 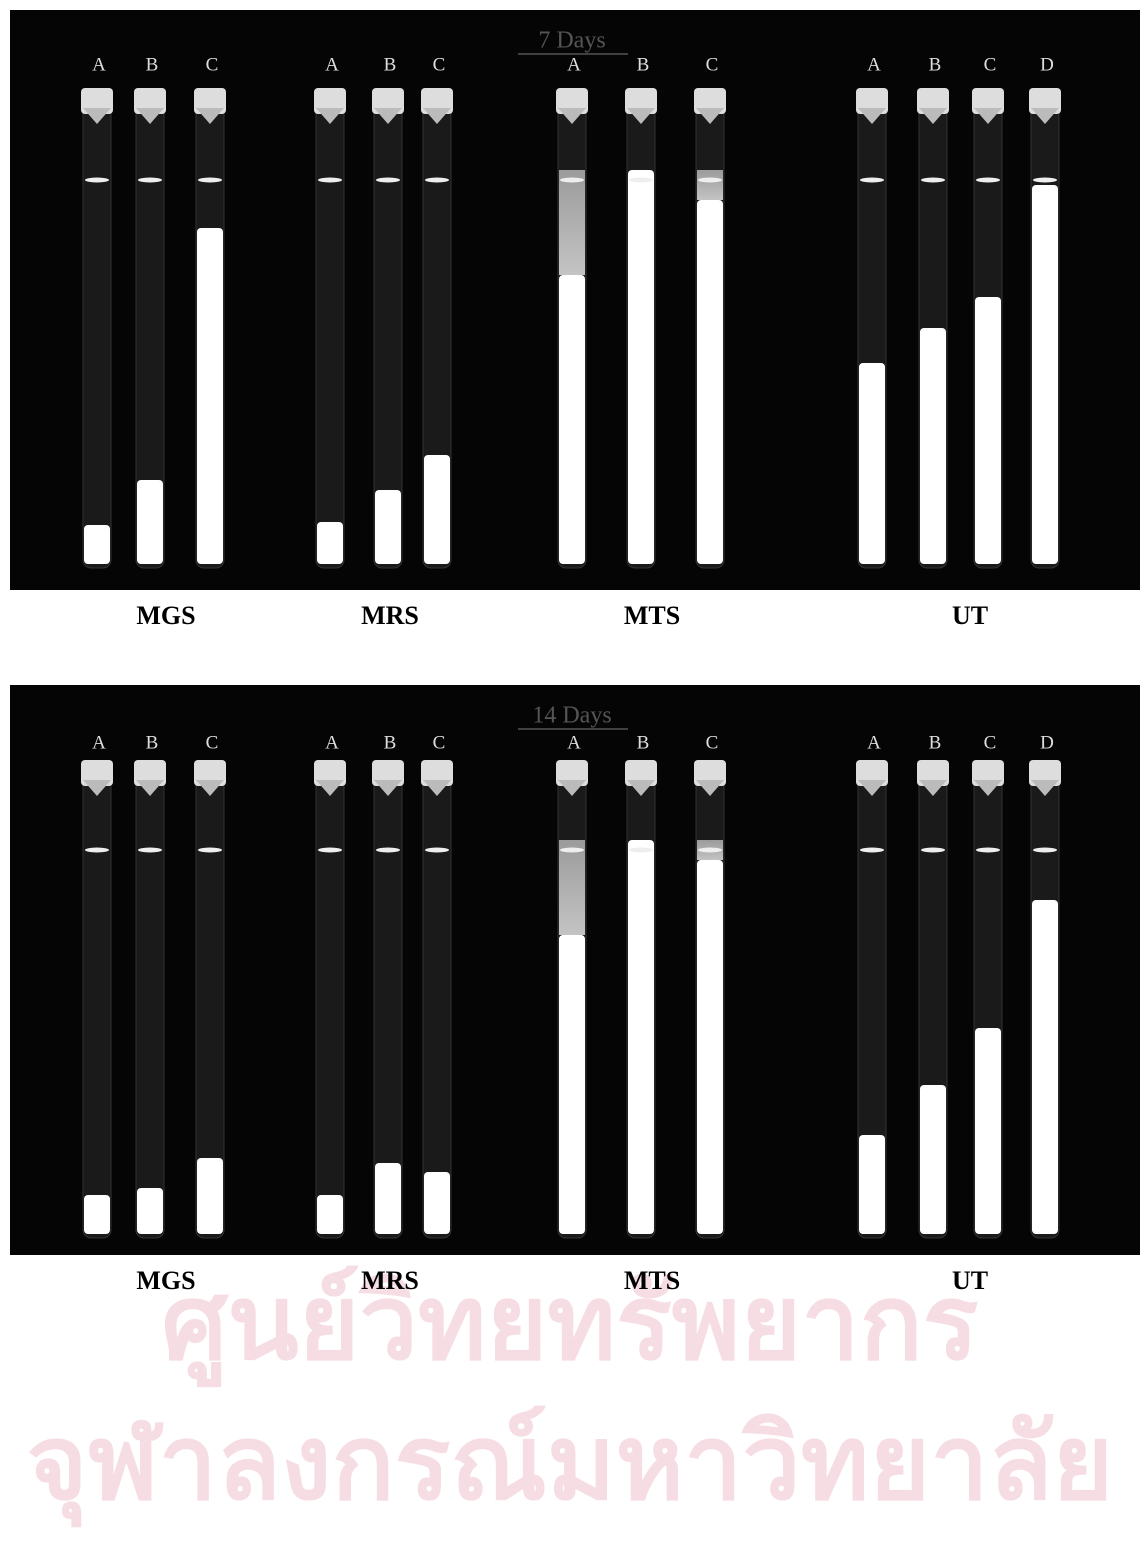 What do you see at coordinates (571, 41) in the screenshot?
I see `panel-title: 7 Days` at bounding box center [571, 41].